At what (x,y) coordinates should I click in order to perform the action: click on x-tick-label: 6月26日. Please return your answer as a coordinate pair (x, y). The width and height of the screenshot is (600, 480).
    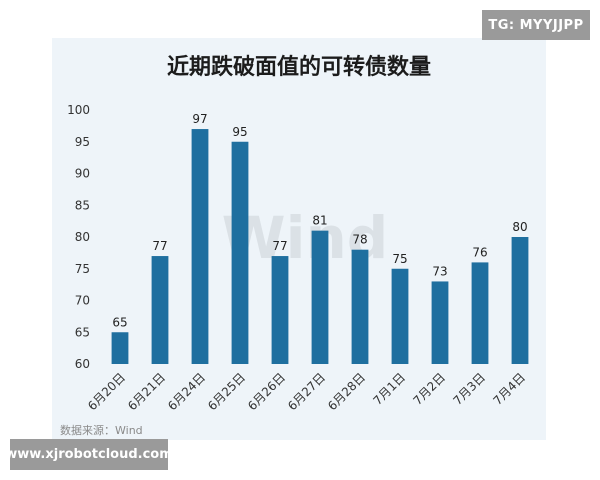
    Looking at the image, I should click on (266, 391).